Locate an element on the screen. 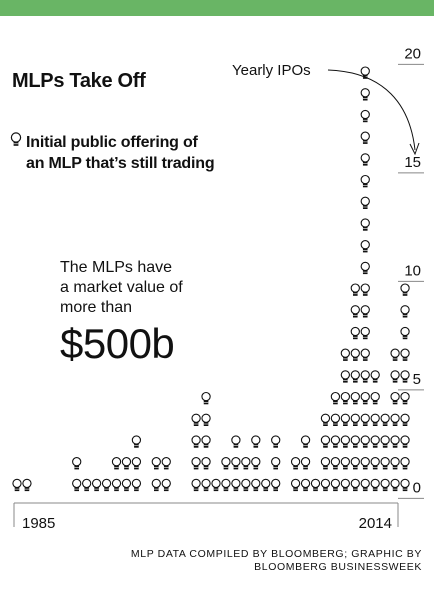 The height and width of the screenshot is (592, 434). x-tick-label-end: 2014 is located at coordinates (375, 523).